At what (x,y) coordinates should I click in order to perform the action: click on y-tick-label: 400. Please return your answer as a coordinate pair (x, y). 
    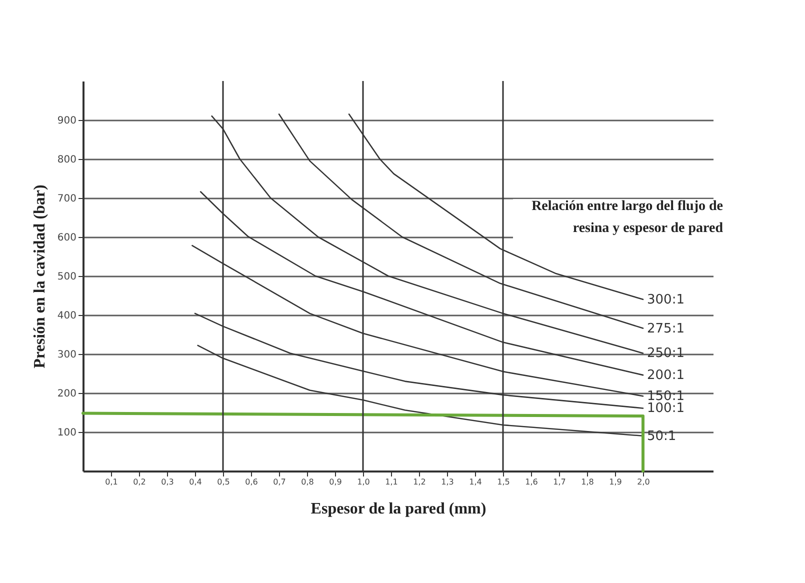
    Looking at the image, I should click on (66, 316).